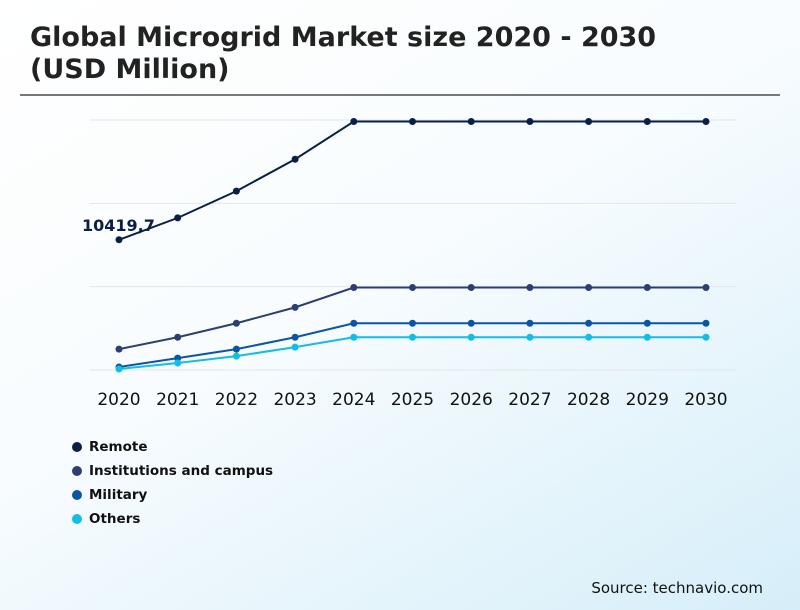  What do you see at coordinates (172, 495) in the screenshot?
I see `legend-item: Military` at bounding box center [172, 495].